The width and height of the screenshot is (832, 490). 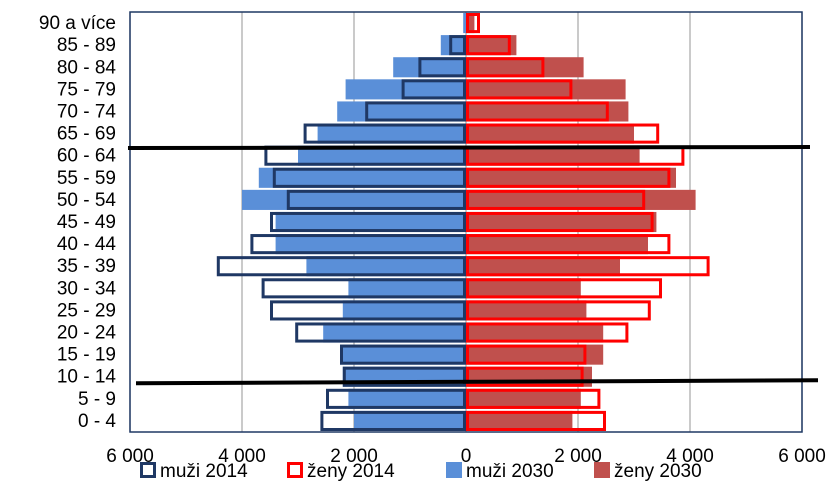 What do you see at coordinates (87, 111) in the screenshot?
I see `category-label-14: 70 - 74` at bounding box center [87, 111].